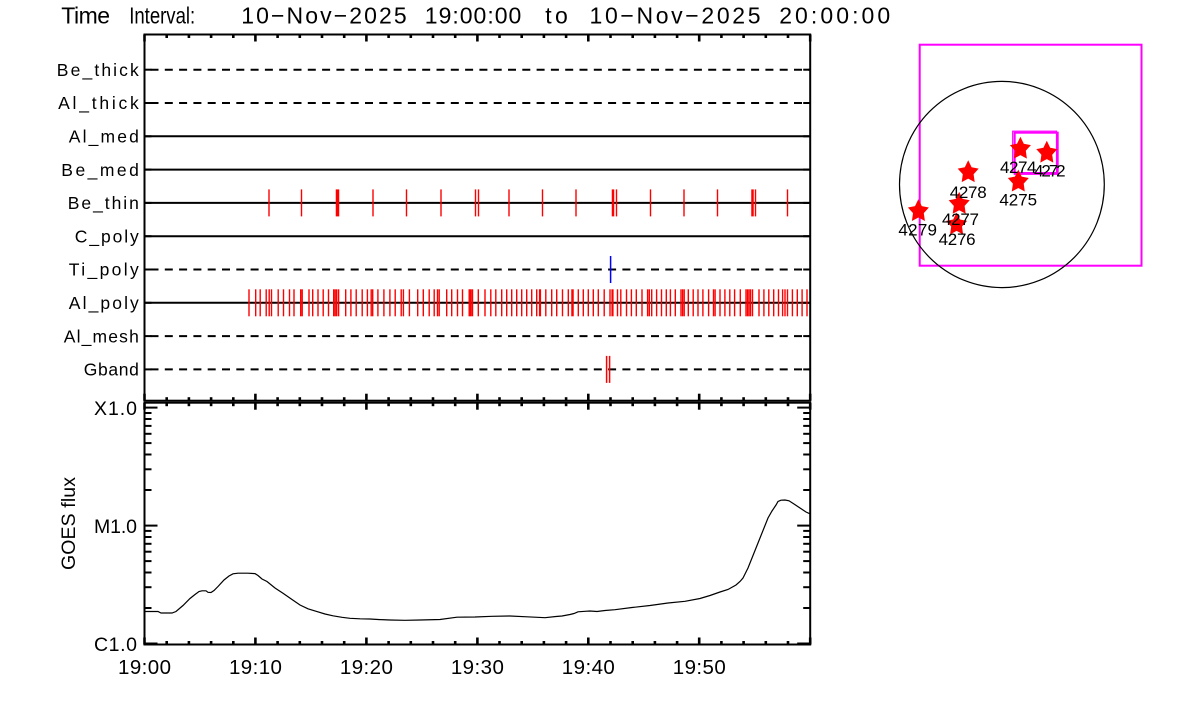 Image resolution: width=1200 pixels, height=705 pixels. What do you see at coordinates (98, 103) in the screenshot?
I see `svg-text: Al_thick` at bounding box center [98, 103].